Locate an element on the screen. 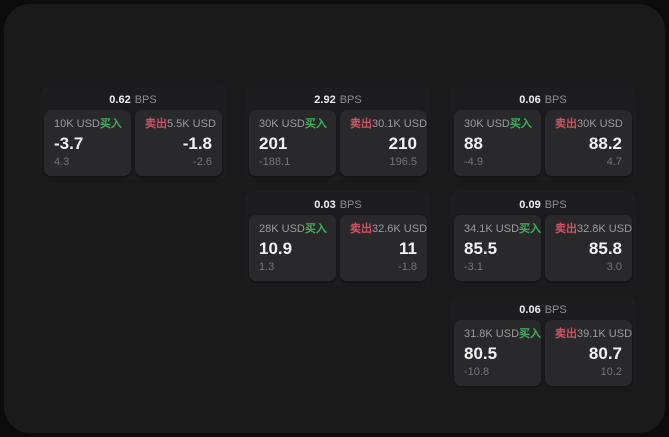  sell-change: -2.6 is located at coordinates (202, 162).